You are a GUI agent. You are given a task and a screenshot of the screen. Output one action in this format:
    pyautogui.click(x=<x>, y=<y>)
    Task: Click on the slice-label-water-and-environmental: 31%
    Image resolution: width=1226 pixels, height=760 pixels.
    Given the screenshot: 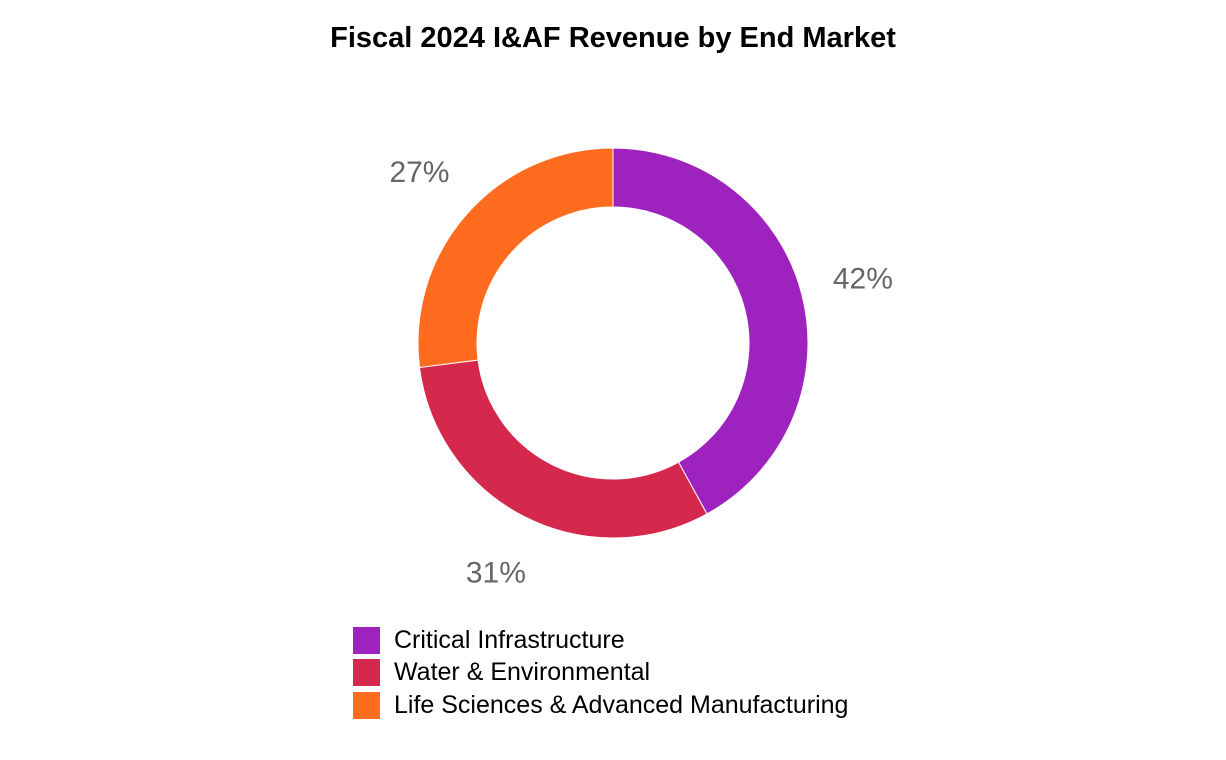 What is the action you would take?
    pyautogui.click(x=496, y=572)
    